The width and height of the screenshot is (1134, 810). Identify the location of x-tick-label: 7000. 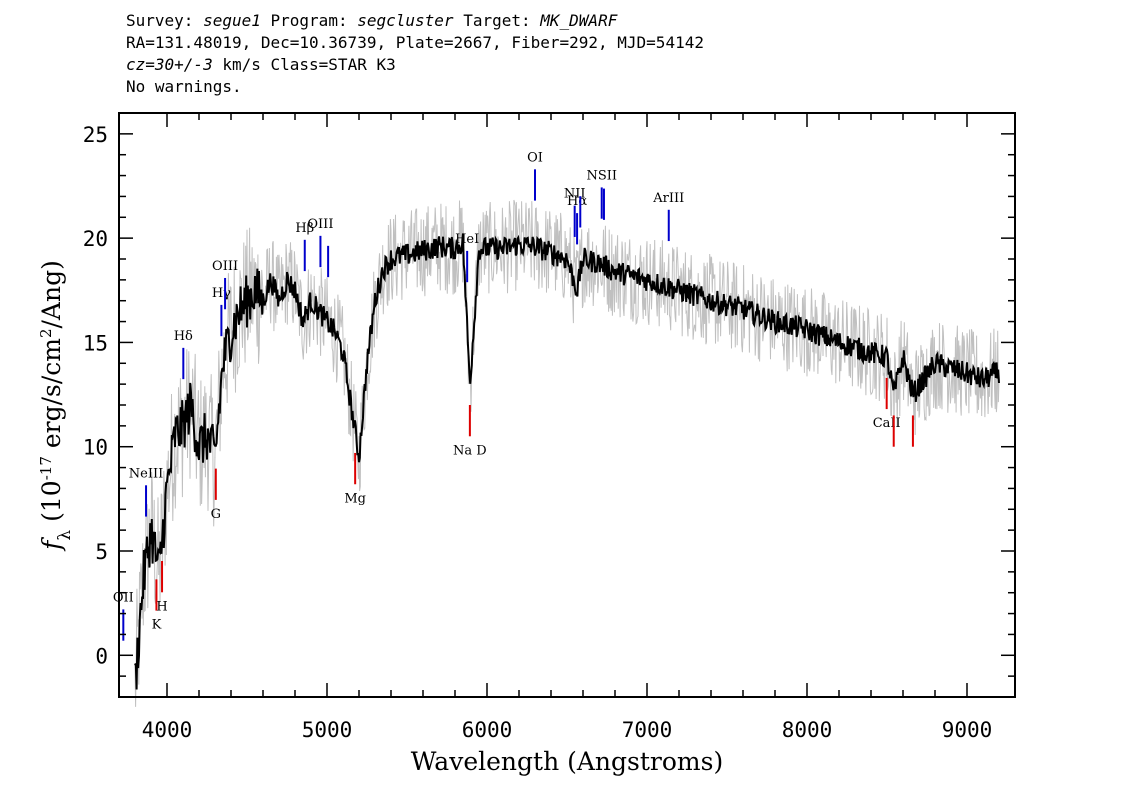
(647, 730).